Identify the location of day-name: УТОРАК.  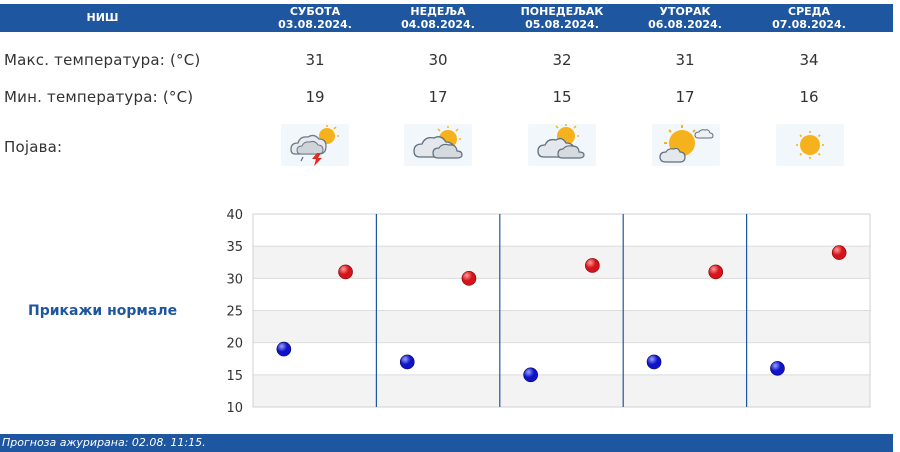
(685, 11).